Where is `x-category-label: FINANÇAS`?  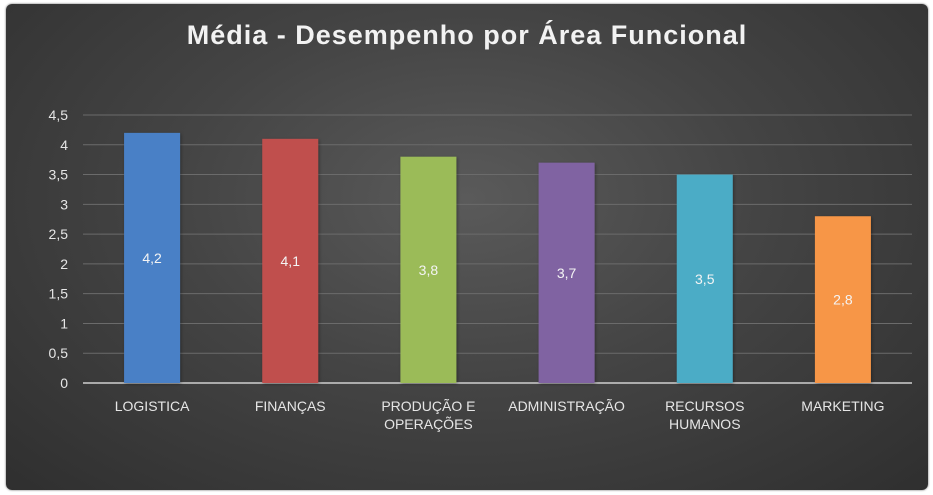 x-category-label: FINANÇAS is located at coordinates (290, 406).